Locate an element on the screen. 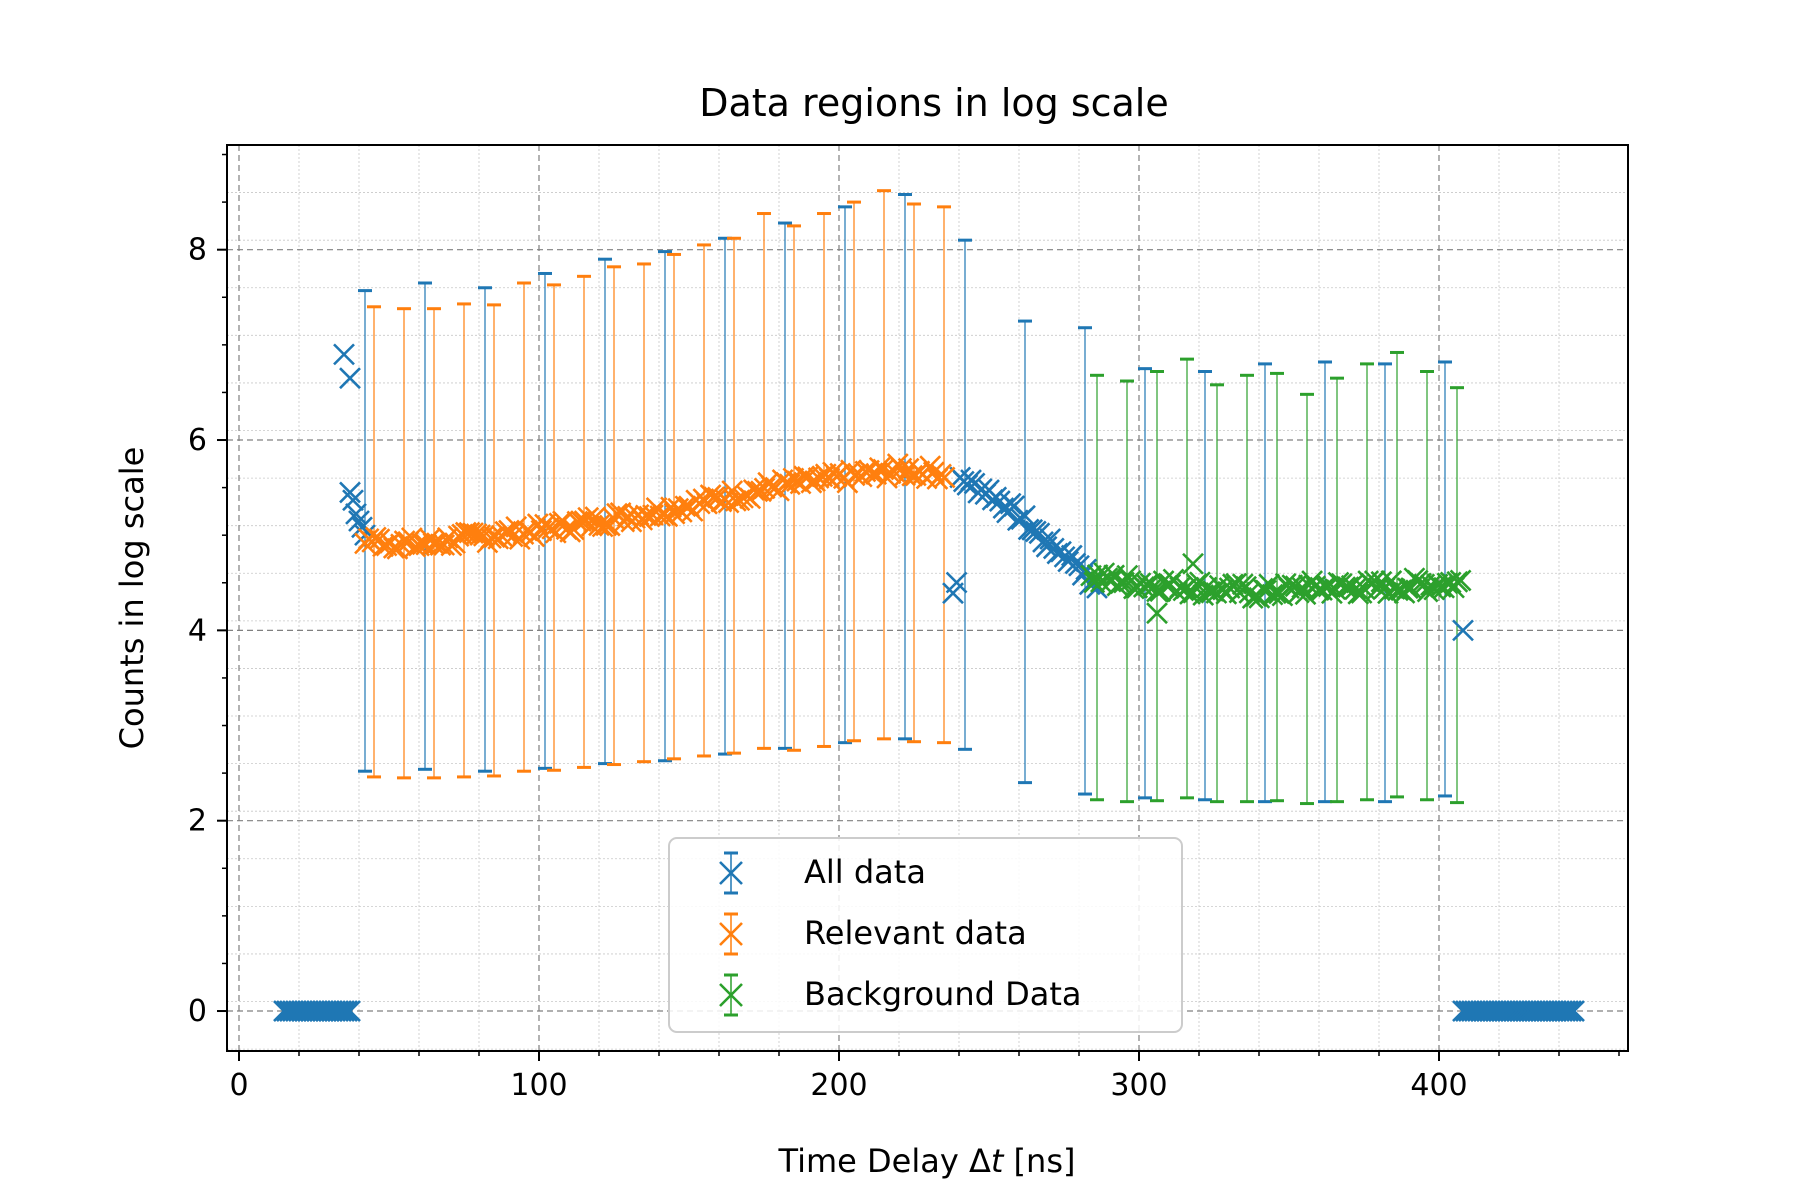  x-tick-label: 200 is located at coordinates (838, 1085).